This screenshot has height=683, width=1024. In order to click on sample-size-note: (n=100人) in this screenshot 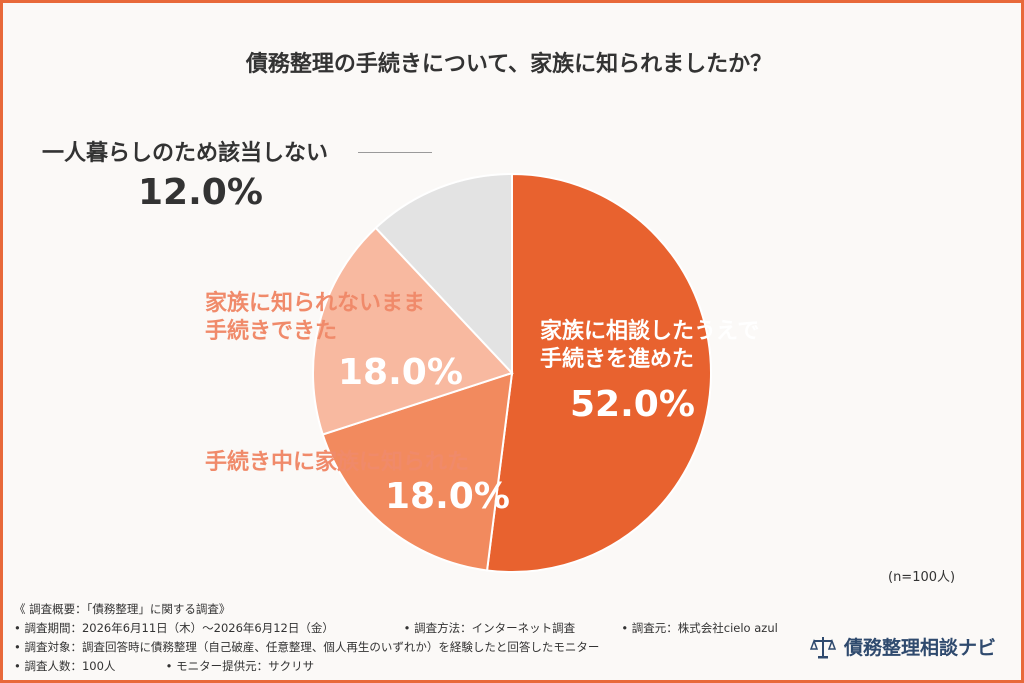, I will do `click(922, 577)`.